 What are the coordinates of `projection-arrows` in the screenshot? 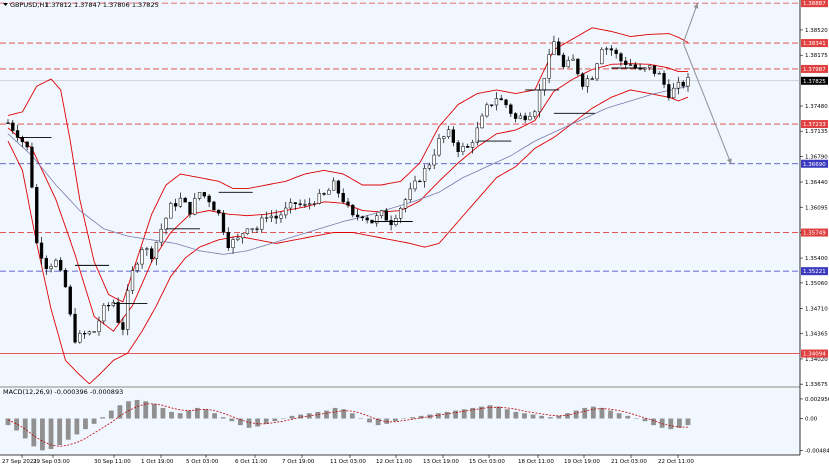 It's located at (707, 83).